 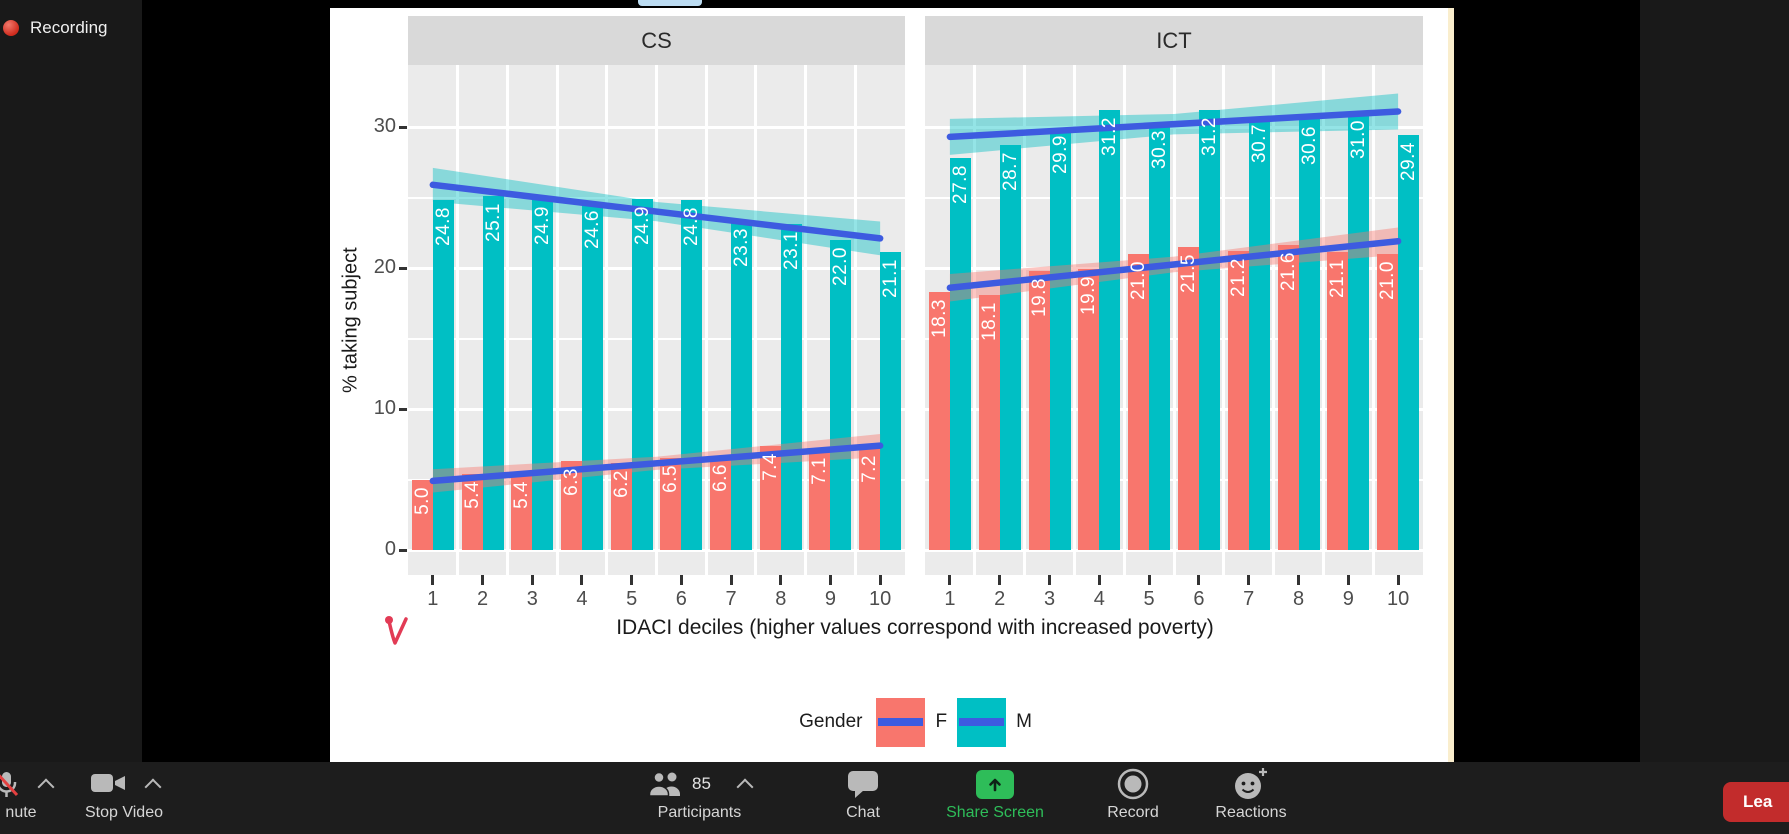 What do you see at coordinates (1060, 155) in the screenshot?
I see `bar-value-label: 29.9` at bounding box center [1060, 155].